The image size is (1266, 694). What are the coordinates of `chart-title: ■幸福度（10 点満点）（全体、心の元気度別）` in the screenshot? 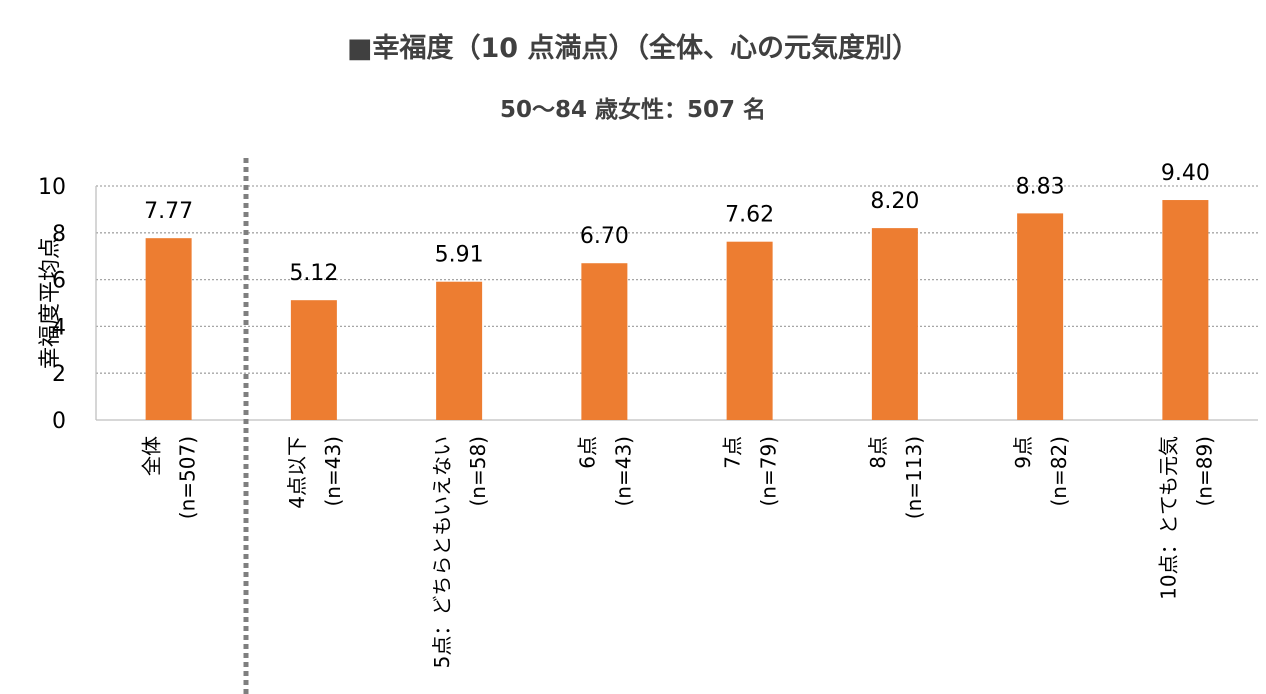 It's located at (633, 48).